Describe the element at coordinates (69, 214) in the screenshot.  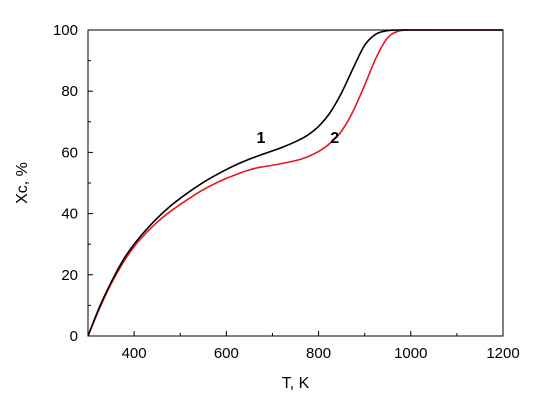
I see `y-tick-label: 40` at that location.